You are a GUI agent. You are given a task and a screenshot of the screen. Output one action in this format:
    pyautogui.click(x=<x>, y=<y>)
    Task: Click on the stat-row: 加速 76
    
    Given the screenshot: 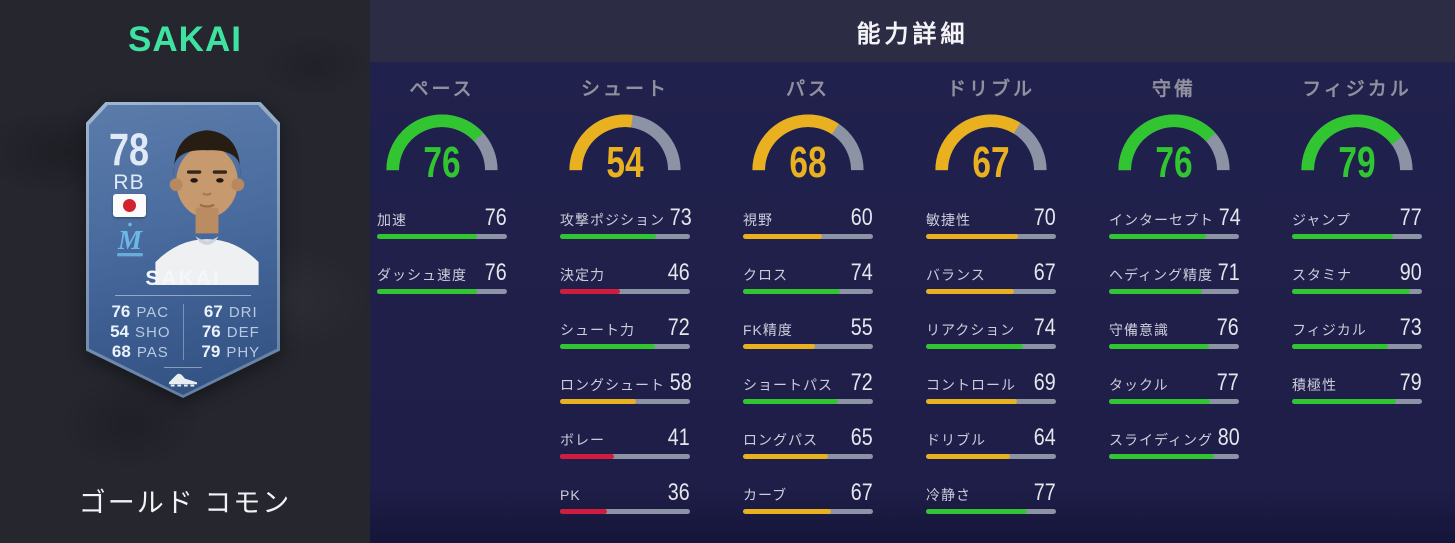 What is the action you would take?
    pyautogui.click(x=442, y=231)
    